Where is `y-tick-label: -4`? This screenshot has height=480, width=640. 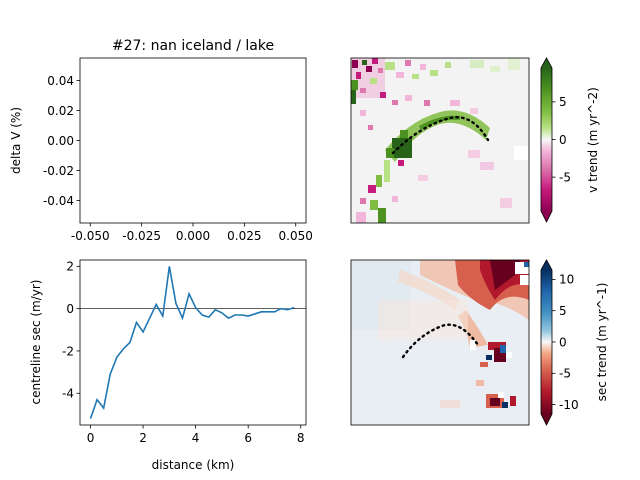
y-tick-label: -4 is located at coordinates (68, 394).